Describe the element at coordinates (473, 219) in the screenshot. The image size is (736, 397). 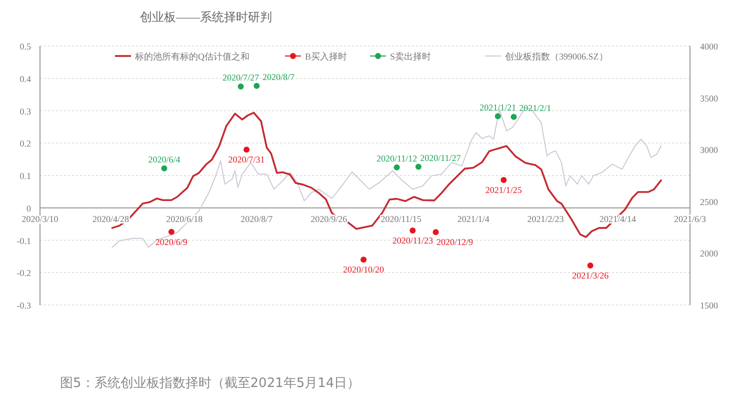
I see `x-tick-label: 2021/1/4` at that location.